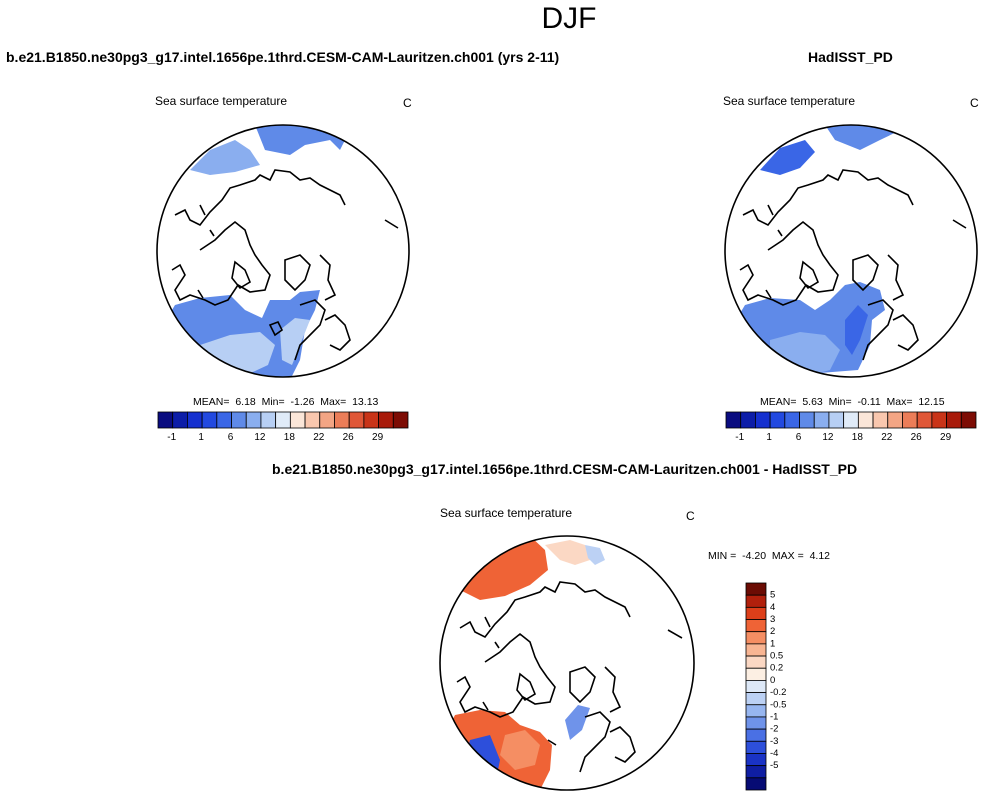 The image size is (985, 798). I want to click on season-title: DJF, so click(569, 18).